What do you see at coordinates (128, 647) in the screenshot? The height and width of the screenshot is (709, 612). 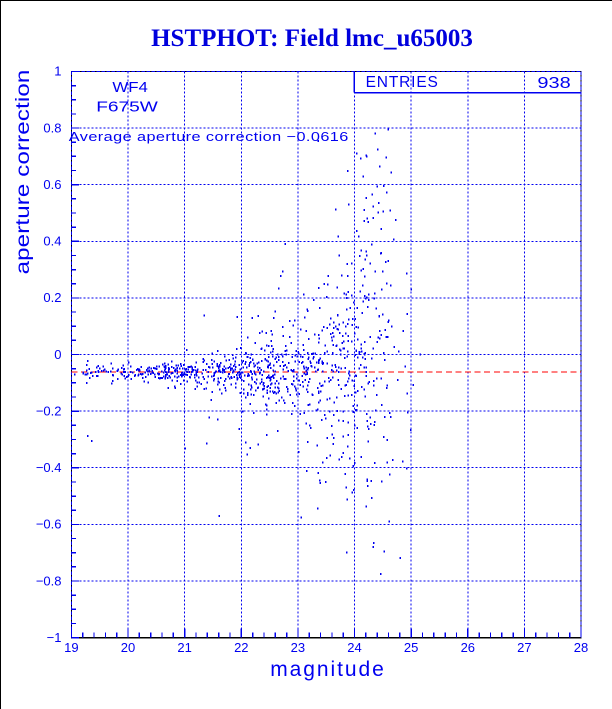 I see `svg-text: 20` at bounding box center [128, 647].